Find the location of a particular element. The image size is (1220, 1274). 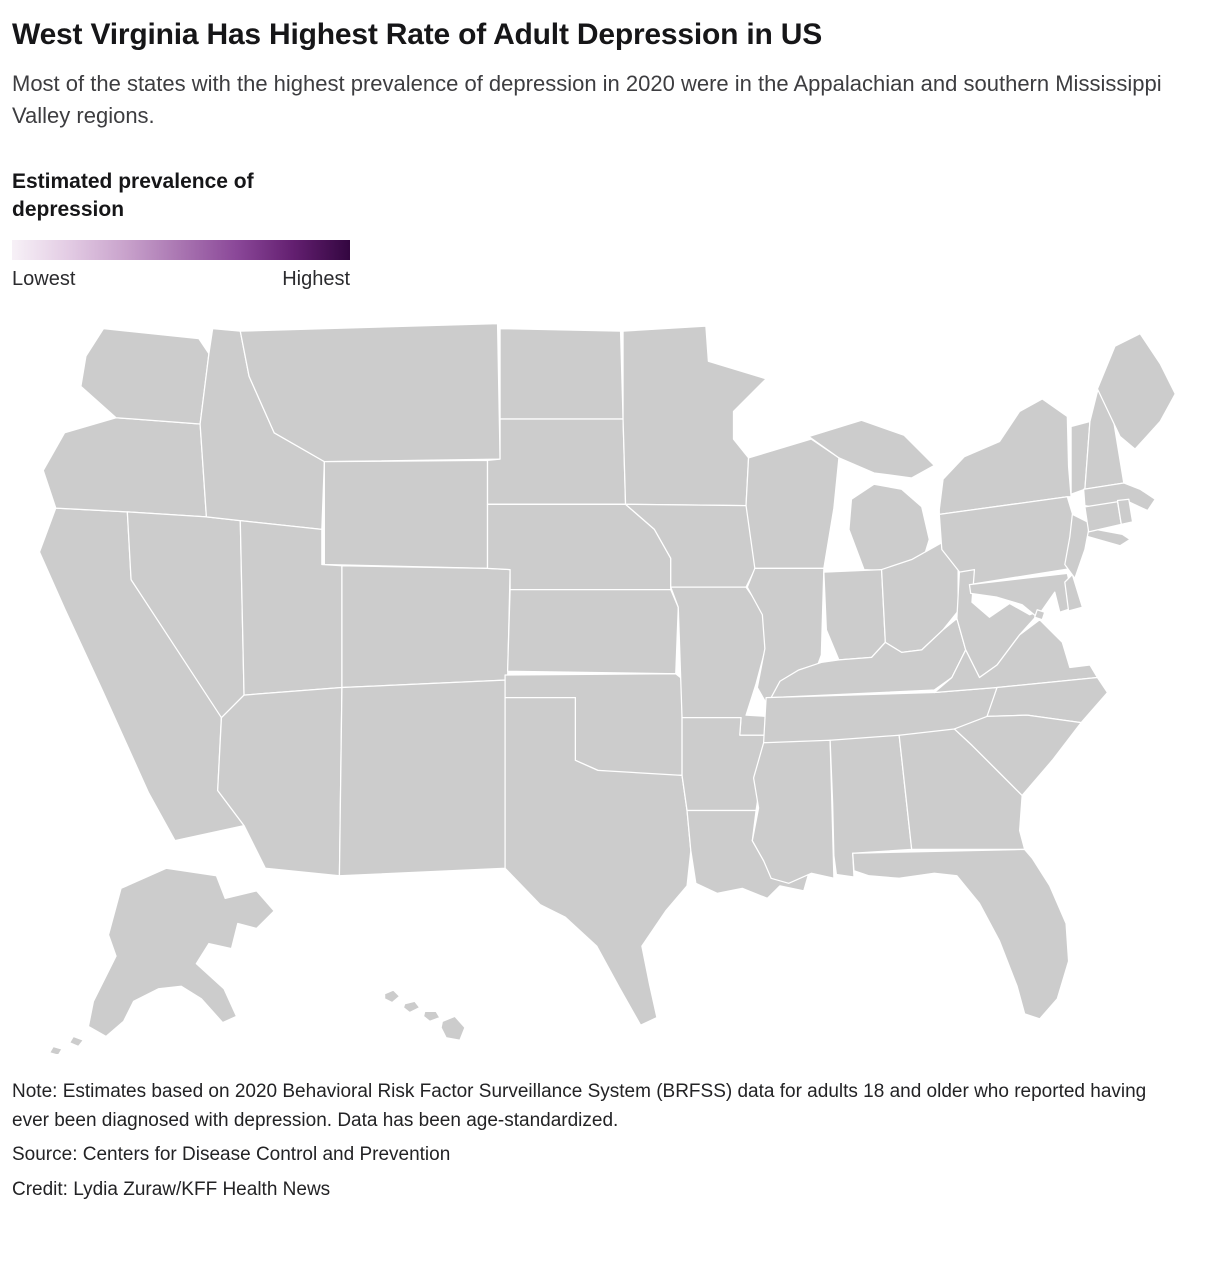

legend-gradient-bar is located at coordinates (181, 250).